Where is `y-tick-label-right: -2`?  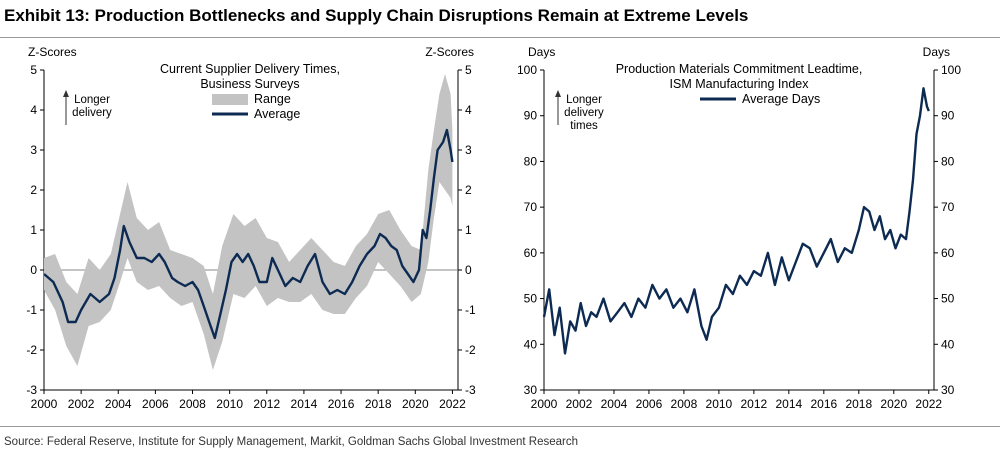
y-tick-label-right: -2 is located at coordinates (470, 350).